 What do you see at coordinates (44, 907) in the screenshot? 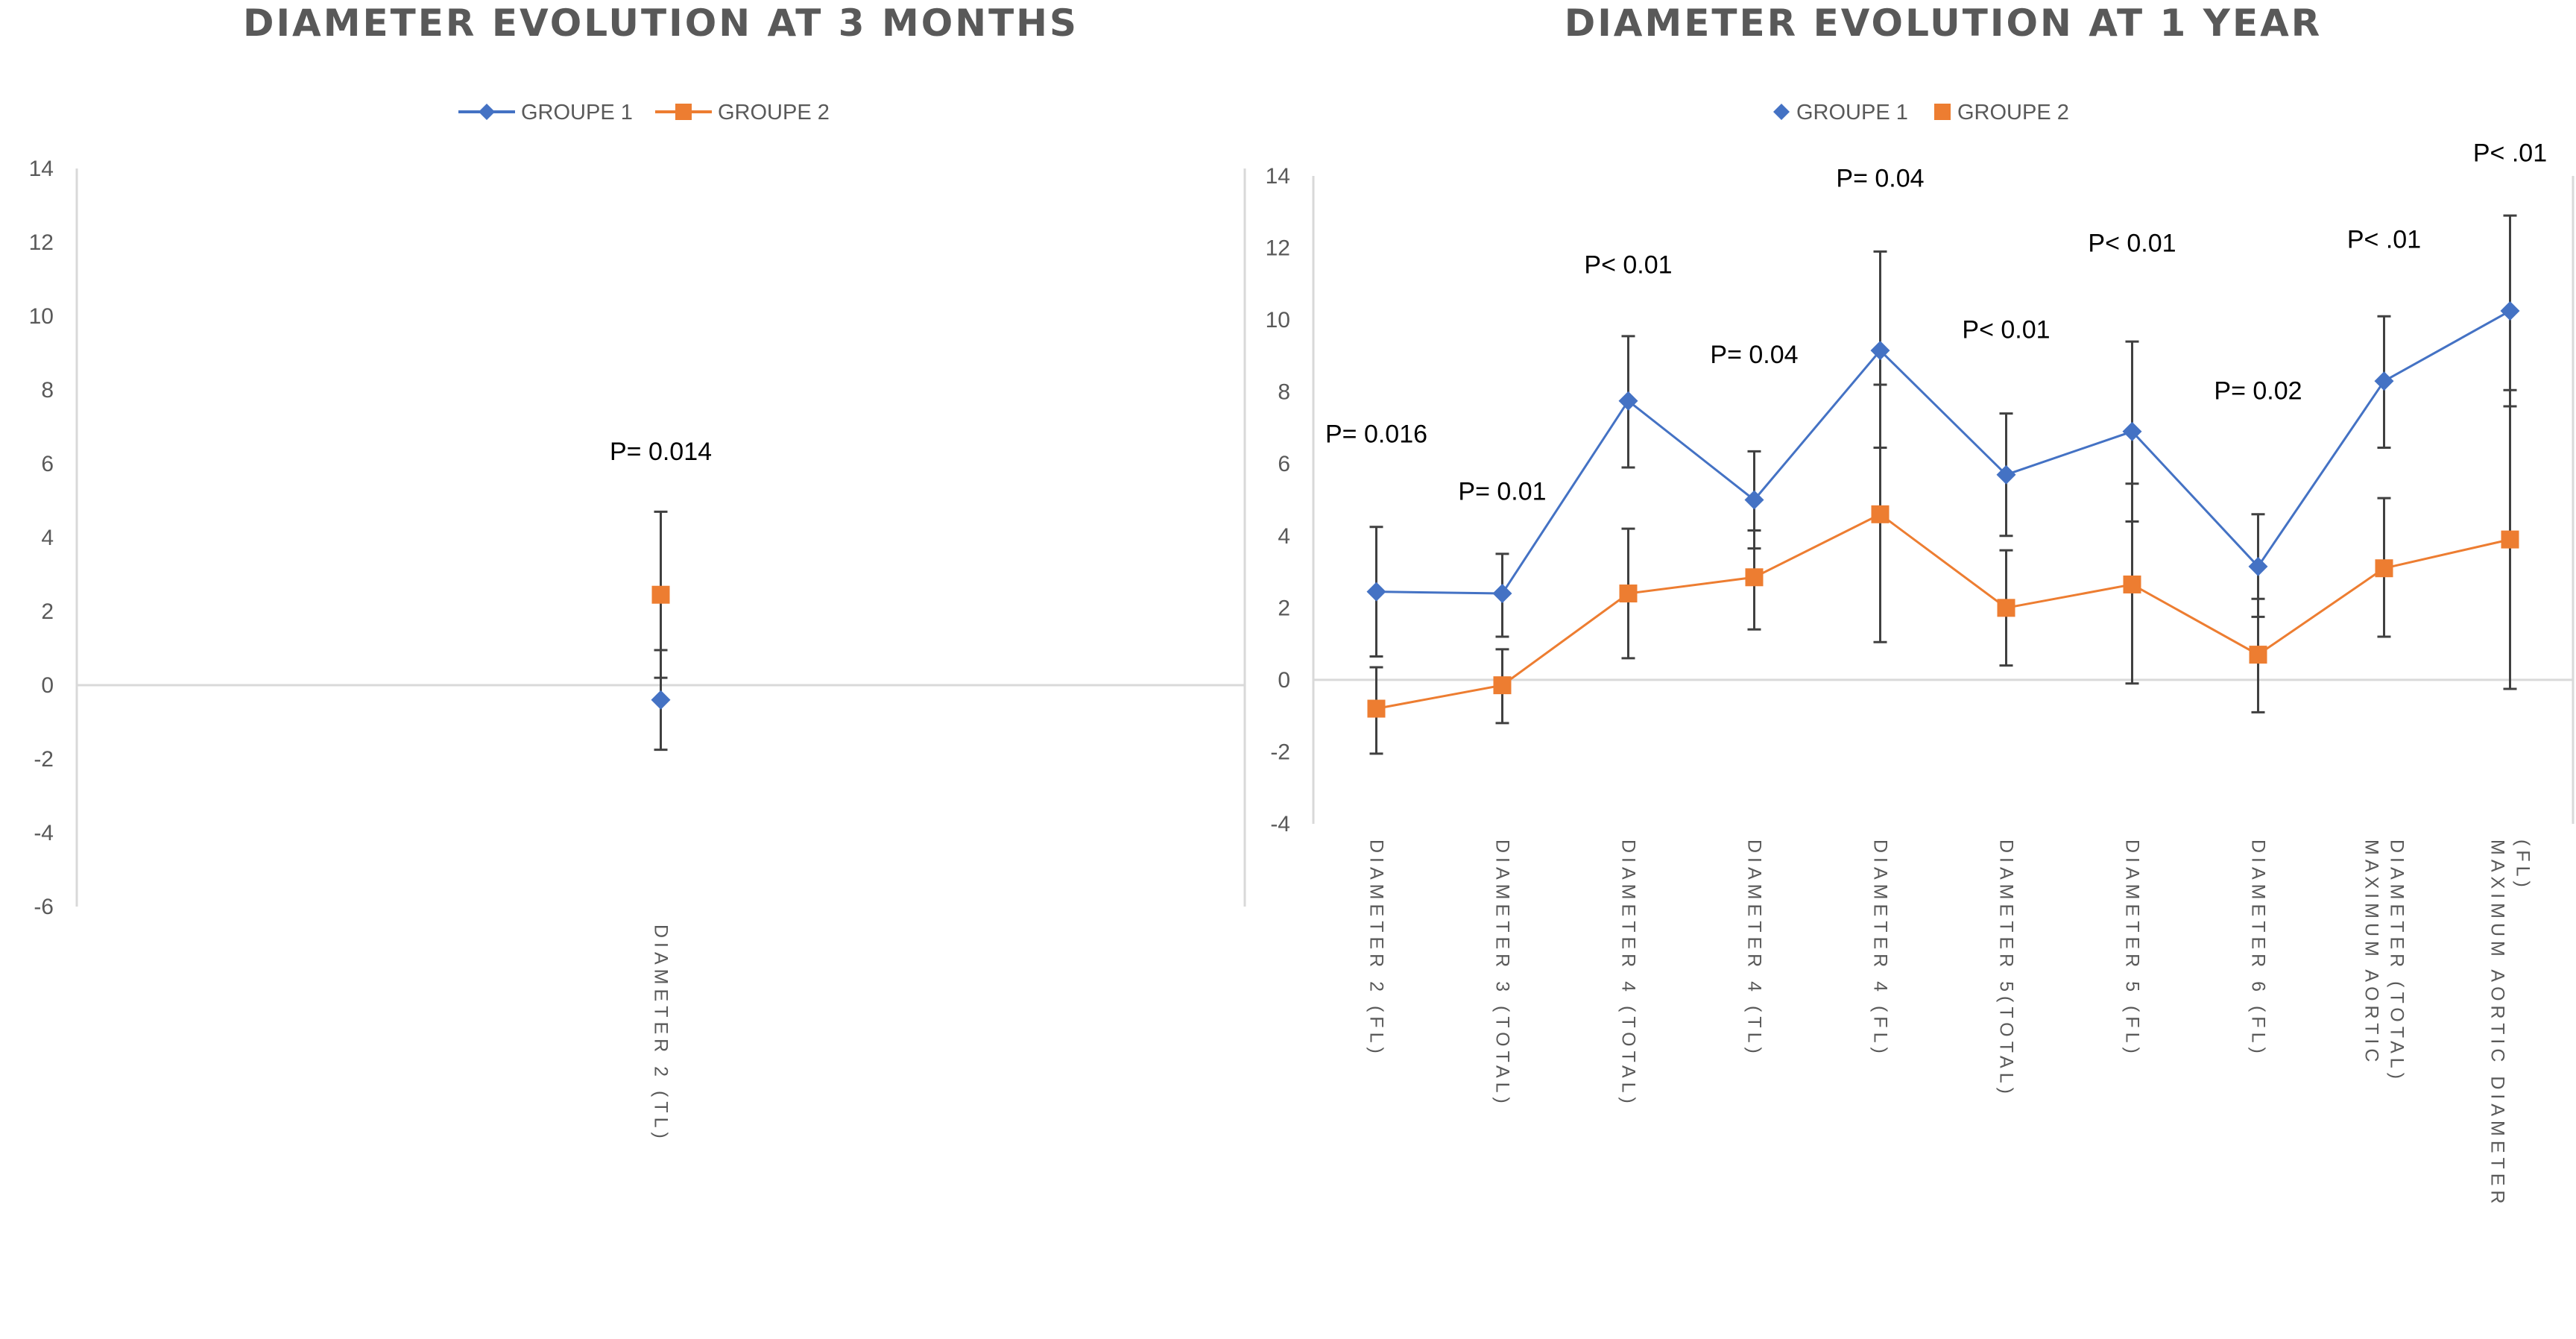
I see `y-tick-label: -6` at bounding box center [44, 907].